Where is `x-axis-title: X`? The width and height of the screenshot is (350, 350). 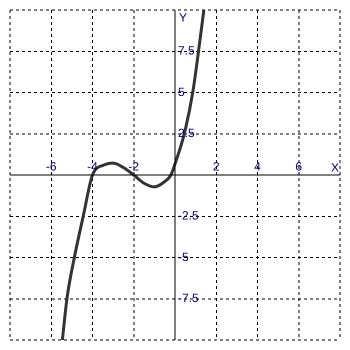
x-axis-title: X is located at coordinates (334, 167).